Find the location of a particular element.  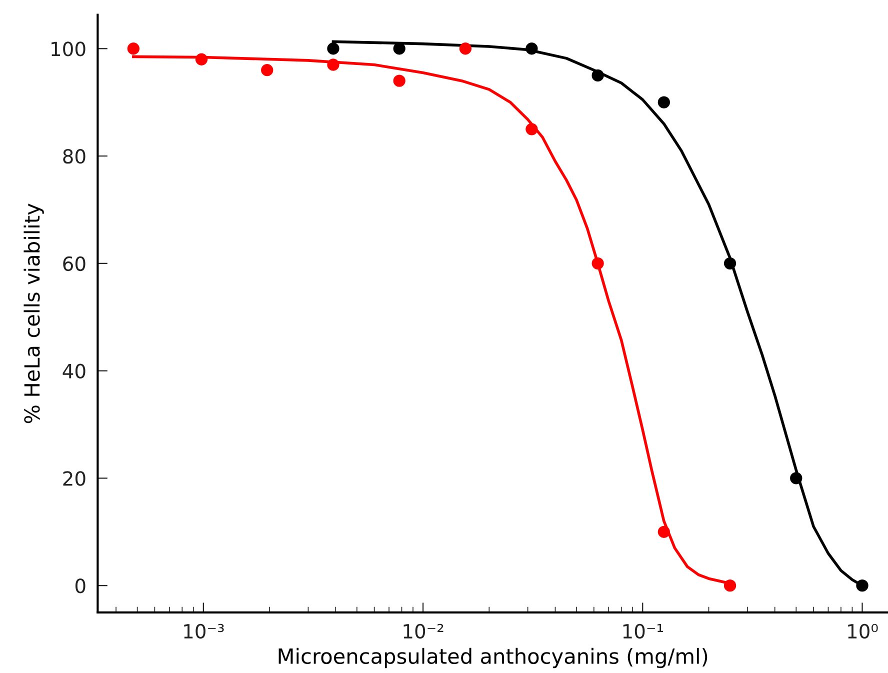

y-tick-label: 100 is located at coordinates (69, 49).